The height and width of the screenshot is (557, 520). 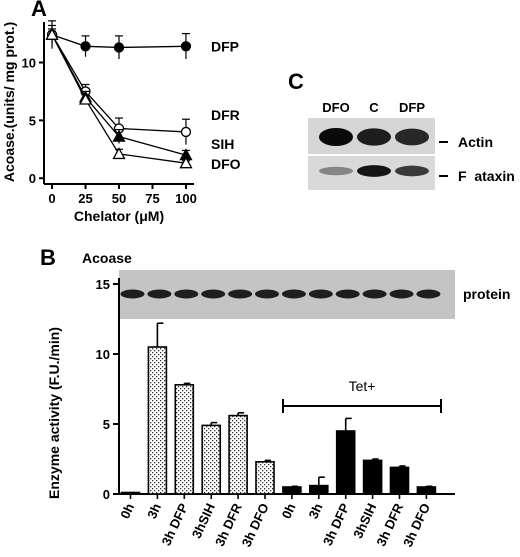 I want to click on band-actin-c, so click(x=374, y=137).